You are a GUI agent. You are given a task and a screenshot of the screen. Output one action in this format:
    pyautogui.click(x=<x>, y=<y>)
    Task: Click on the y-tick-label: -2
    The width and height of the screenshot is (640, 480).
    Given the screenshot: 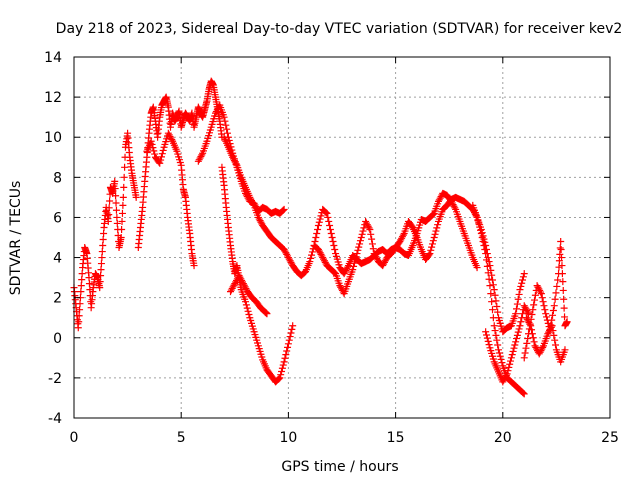 What is the action you would take?
    pyautogui.click(x=55, y=379)
    